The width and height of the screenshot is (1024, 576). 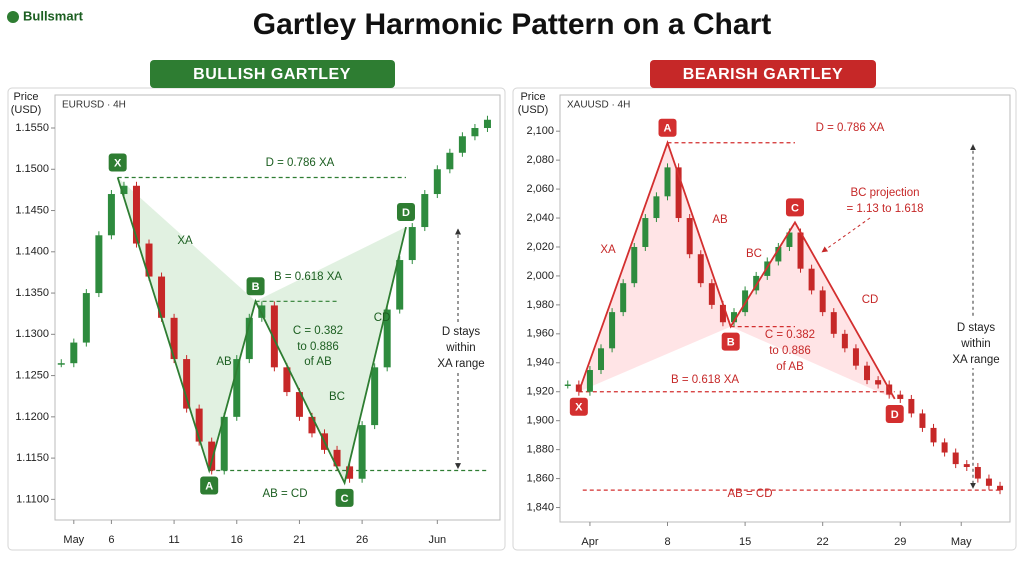 I want to click on x-tick-label: Jun, so click(x=437, y=540).